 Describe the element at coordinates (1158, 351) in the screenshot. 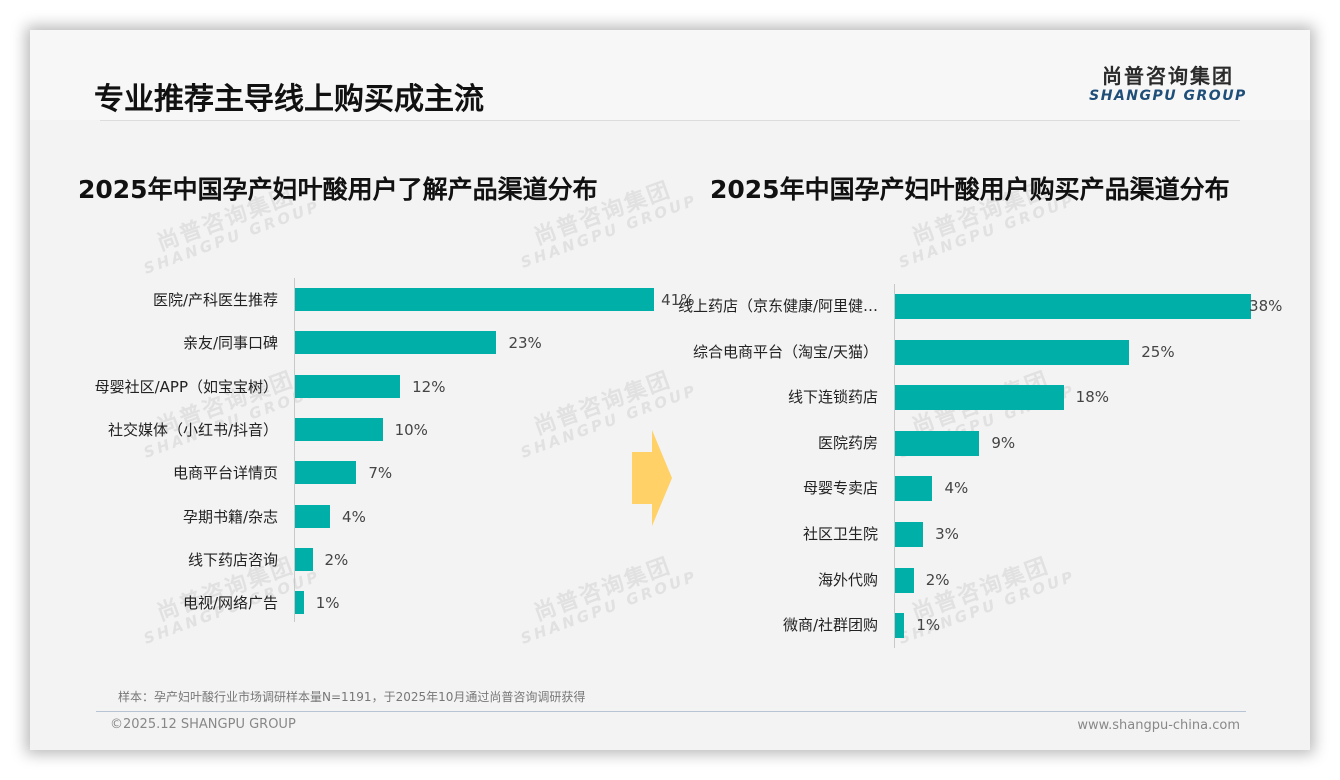

I see `value-label: 25%` at that location.